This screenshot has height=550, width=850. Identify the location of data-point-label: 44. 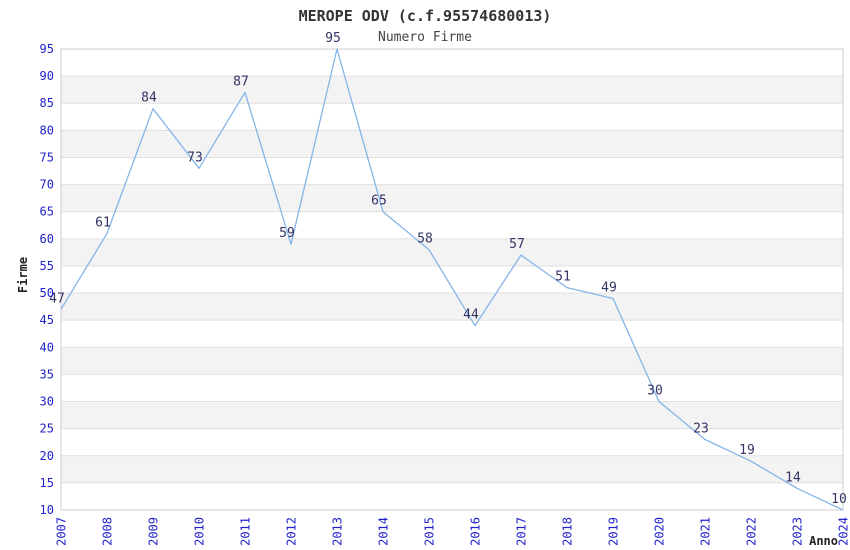
(471, 315).